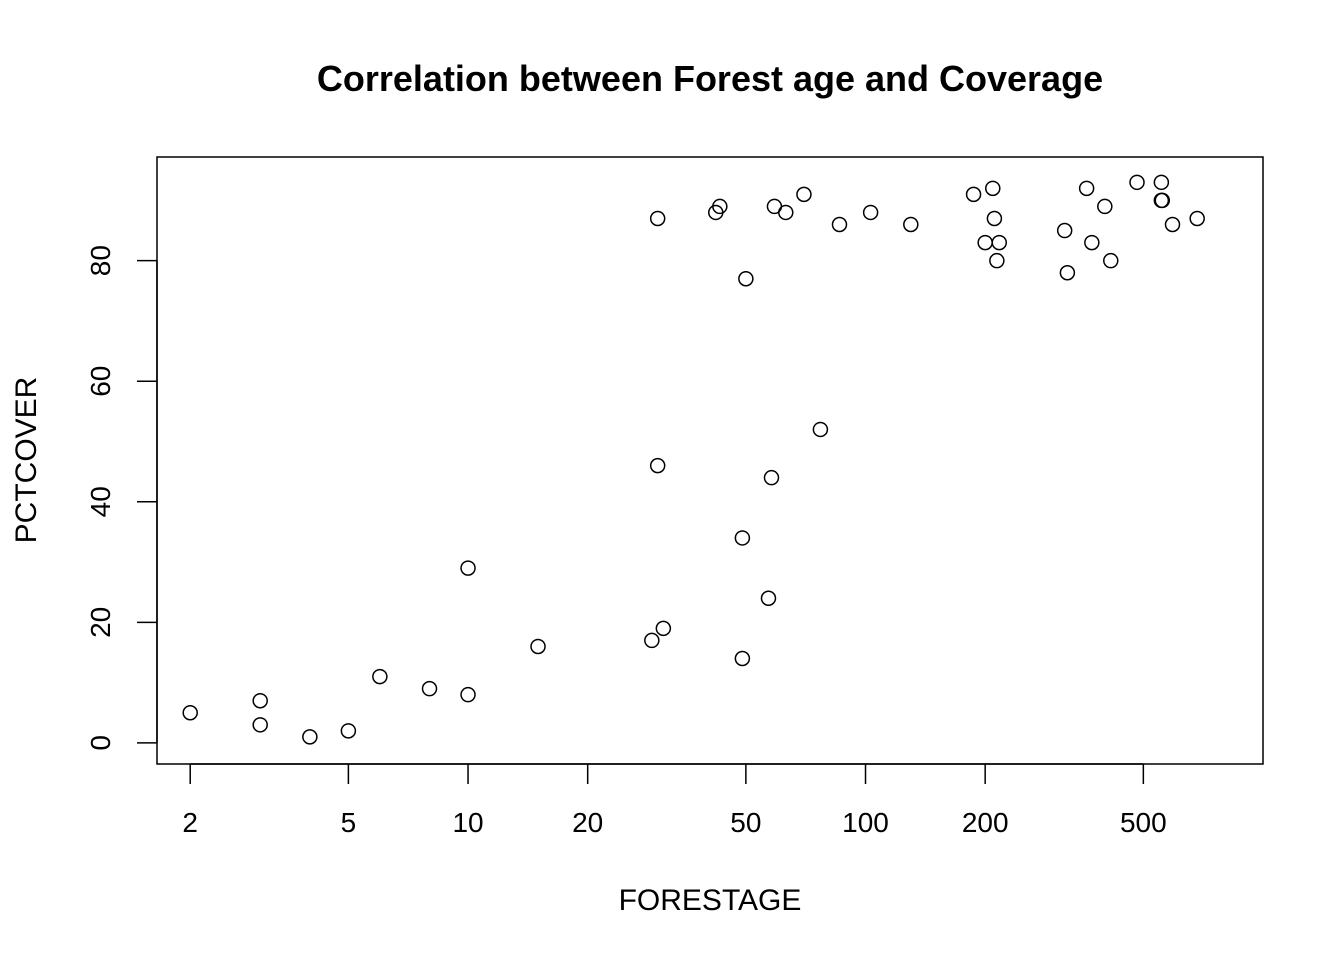 This screenshot has height=960, width=1344. Describe the element at coordinates (710, 900) in the screenshot. I see `x-axis-title: FORESTAGE` at that location.